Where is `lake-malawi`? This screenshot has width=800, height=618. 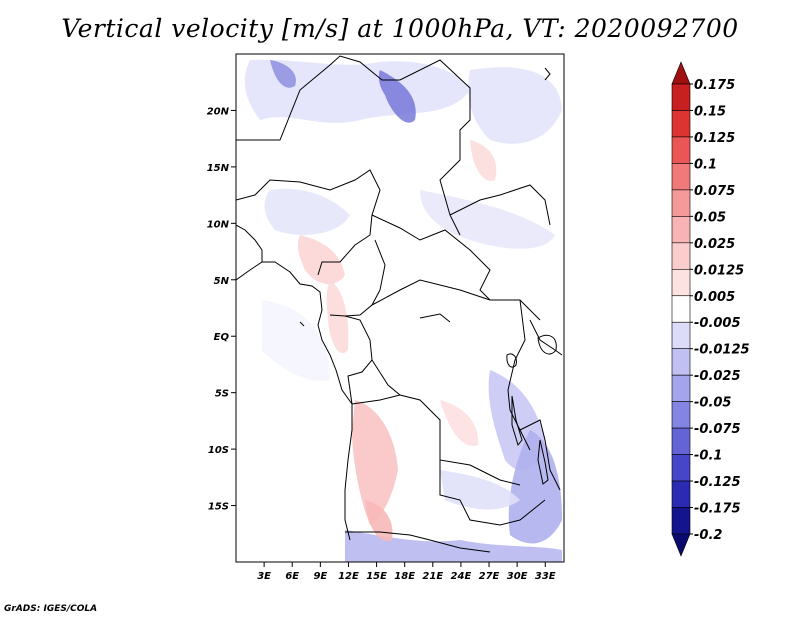
lake-malawi is located at coordinates (543, 462).